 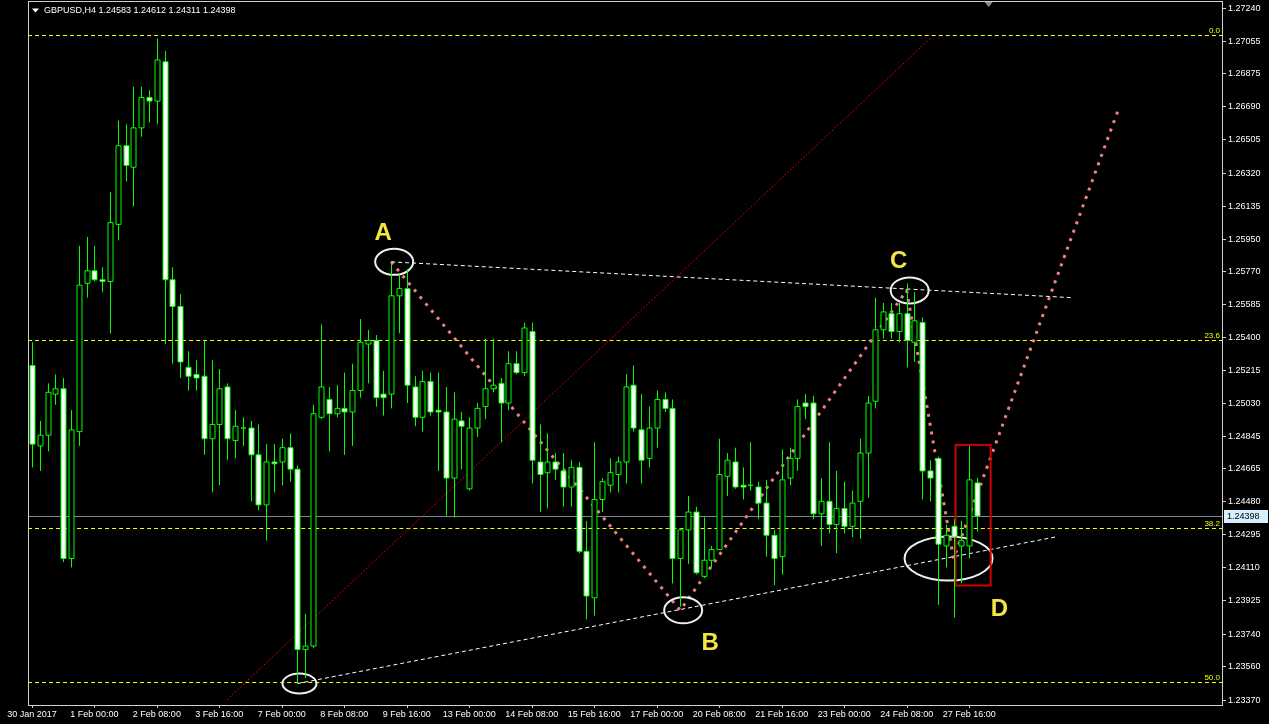 What do you see at coordinates (532, 714) in the screenshot?
I see `x-tick-label: 14 Feb 08:00` at bounding box center [532, 714].